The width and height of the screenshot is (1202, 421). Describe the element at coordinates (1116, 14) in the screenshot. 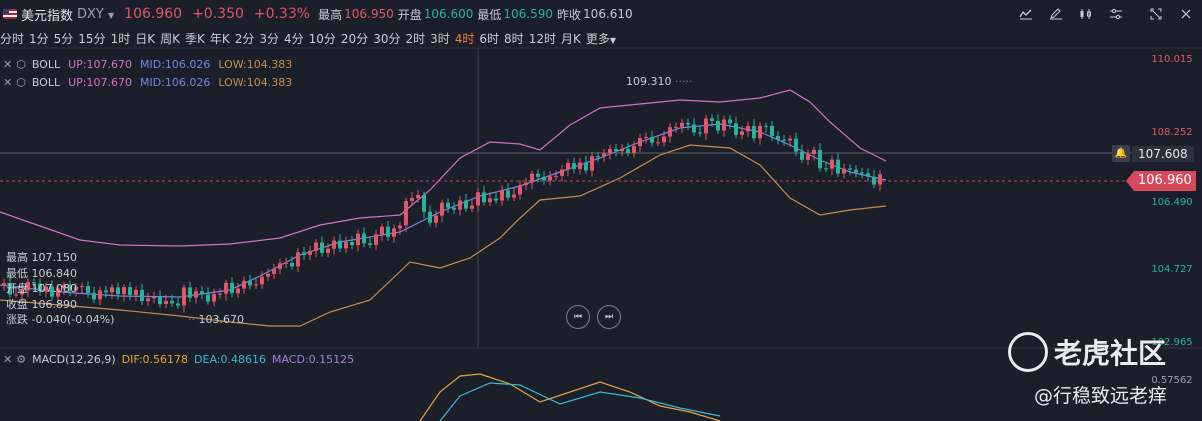

I see `settings-icon` at that location.